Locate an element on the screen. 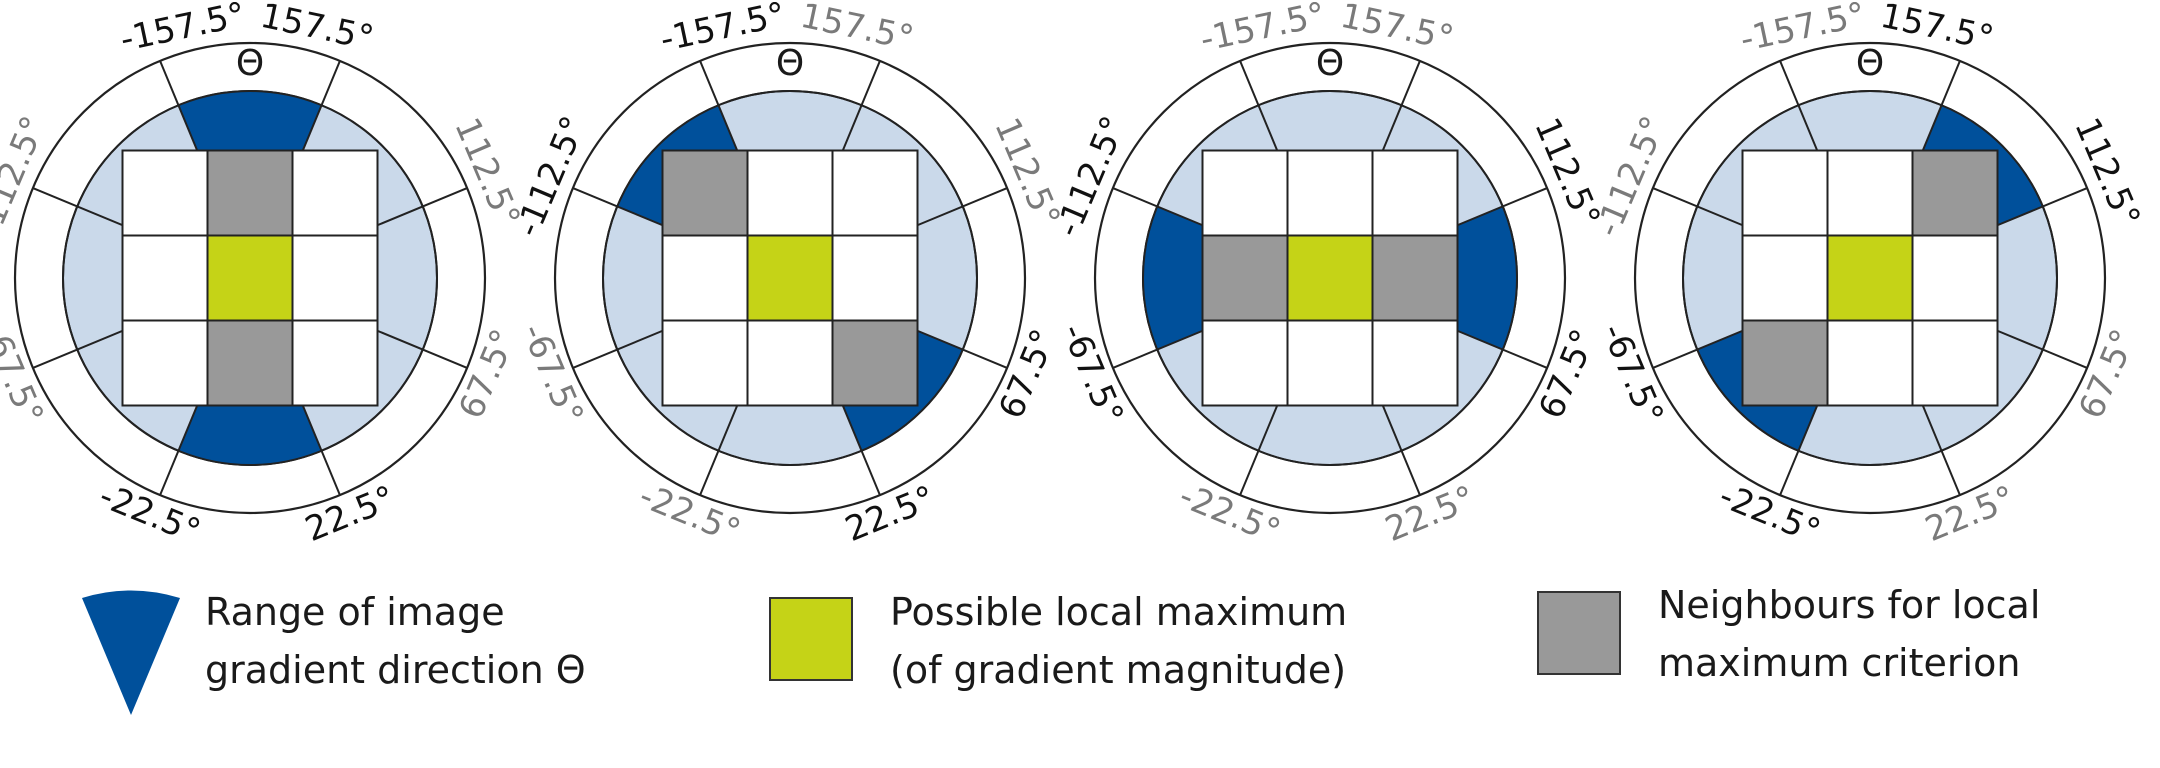 This screenshot has width=2160, height=768. legend-range-line1: Range of image is located at coordinates (355, 612).